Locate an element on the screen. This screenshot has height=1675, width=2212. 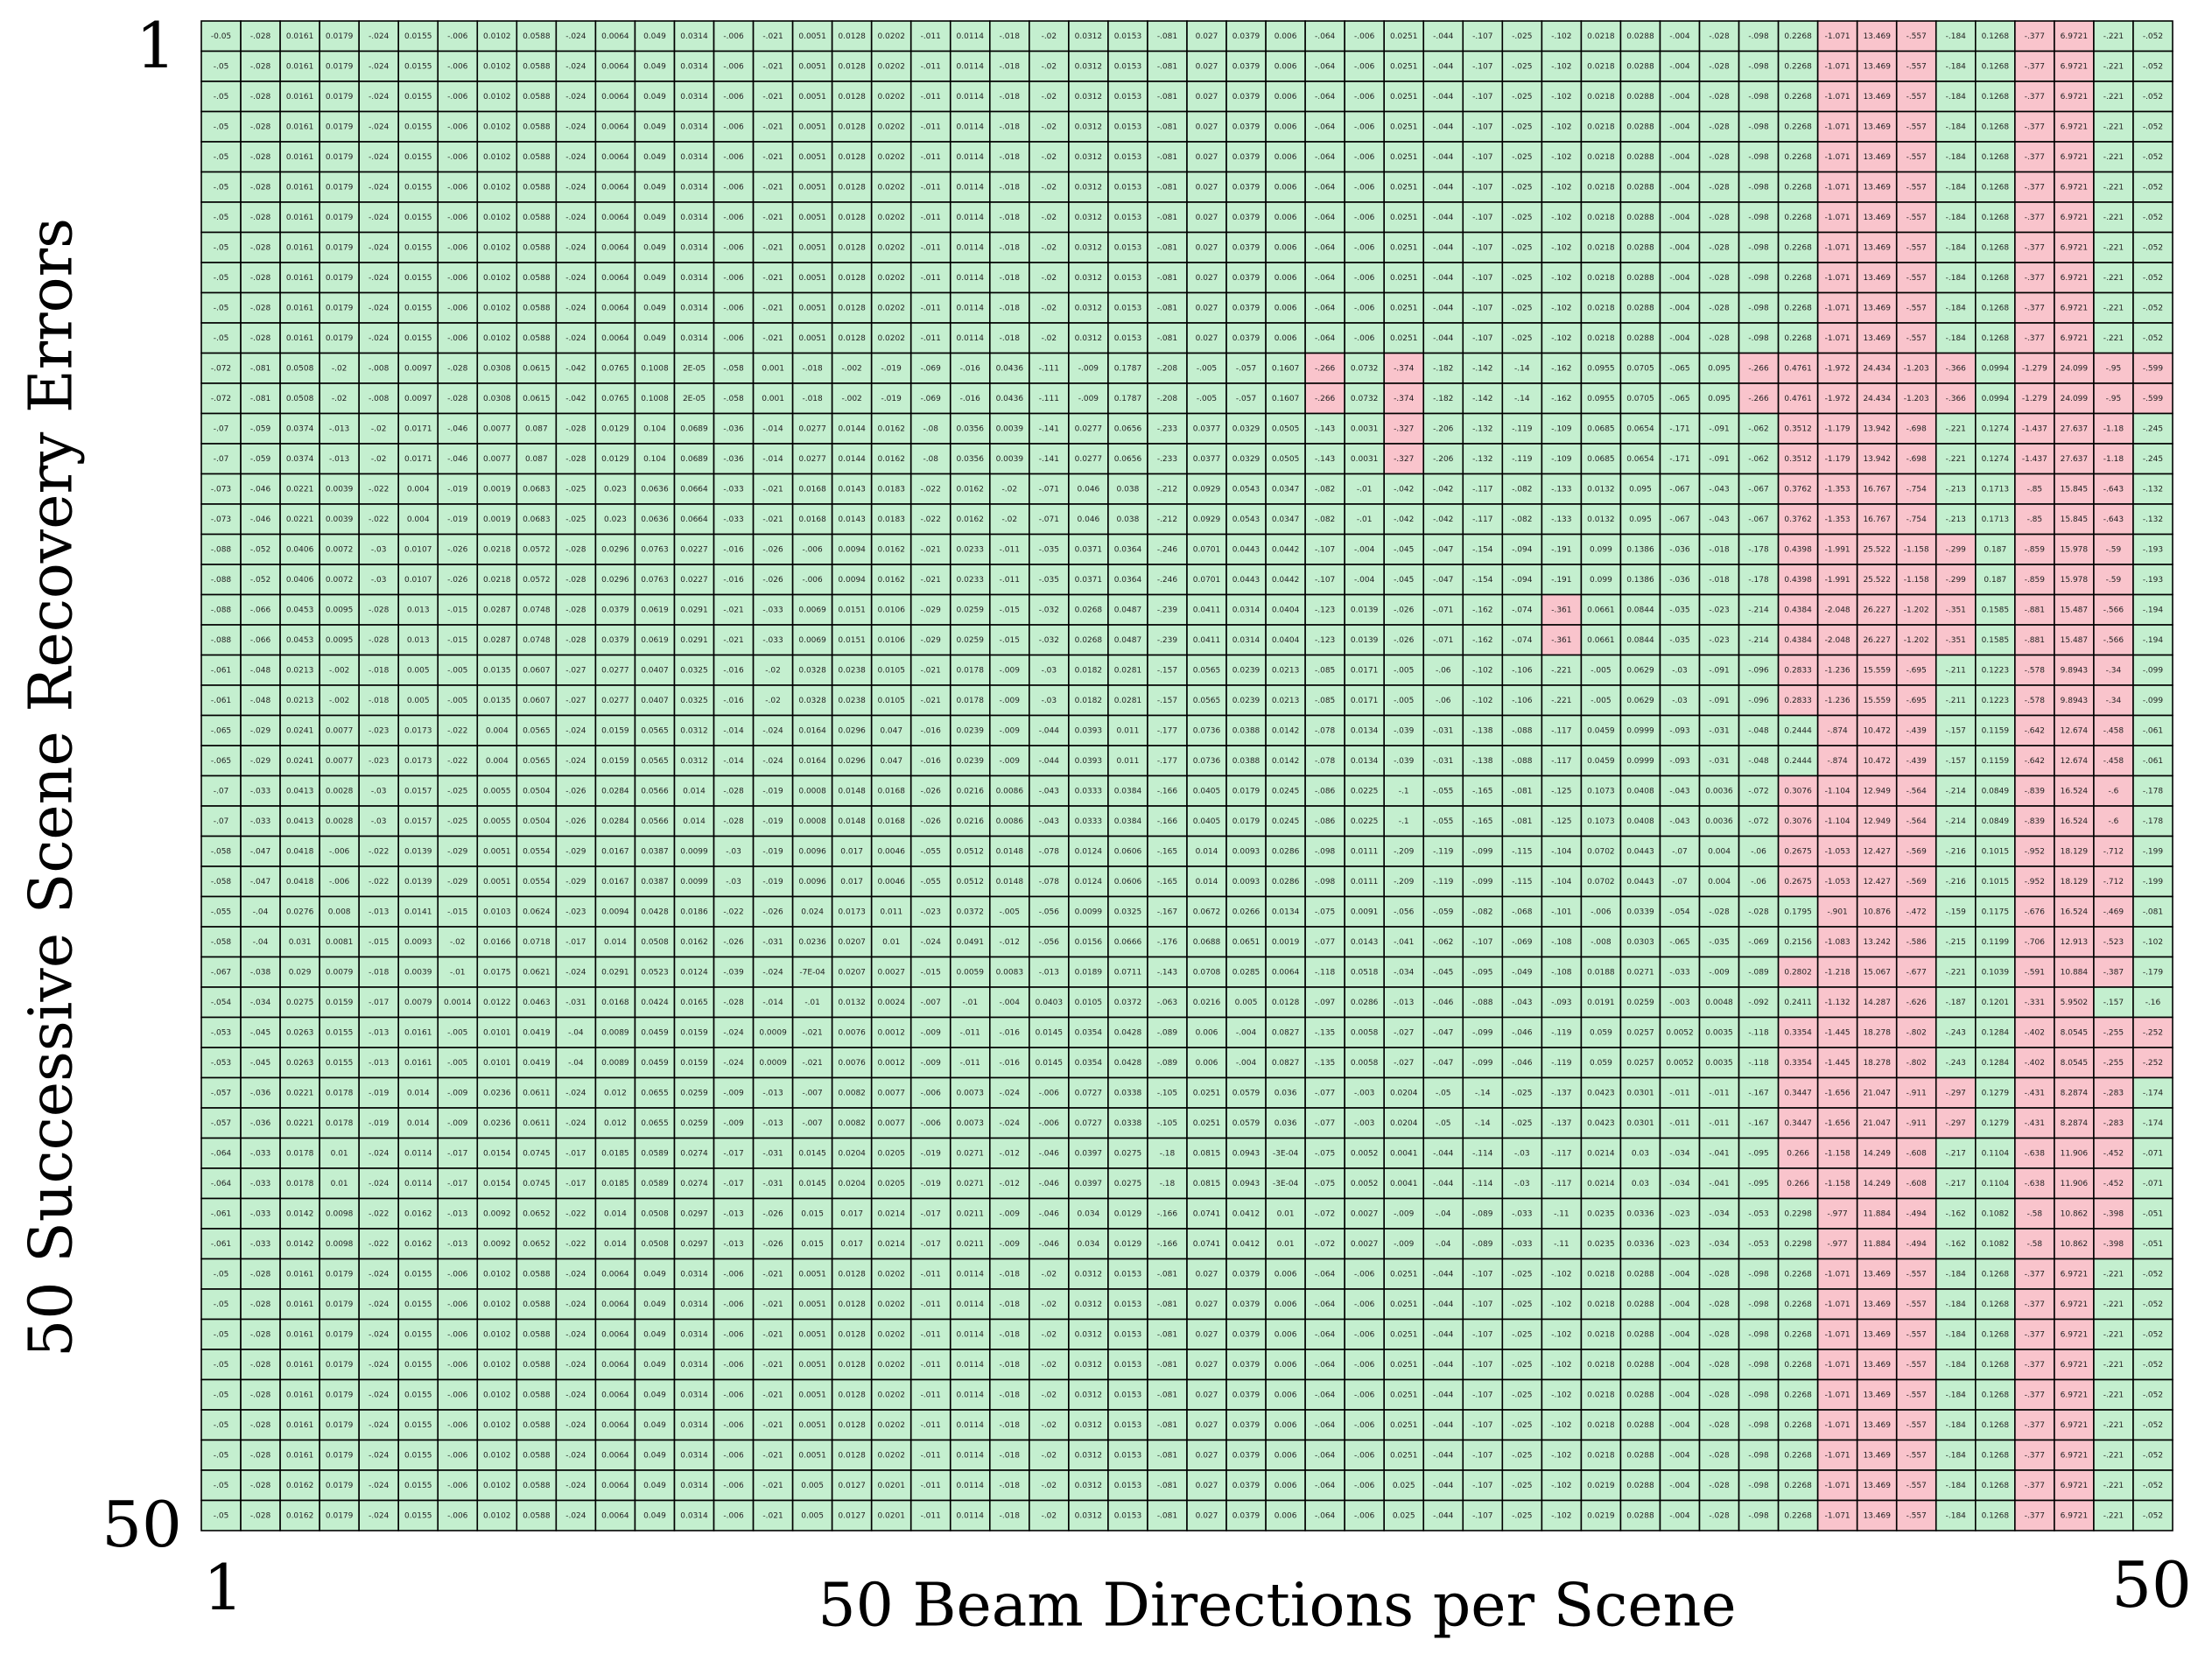
cell-value: 0.0114 is located at coordinates (971, 1455).